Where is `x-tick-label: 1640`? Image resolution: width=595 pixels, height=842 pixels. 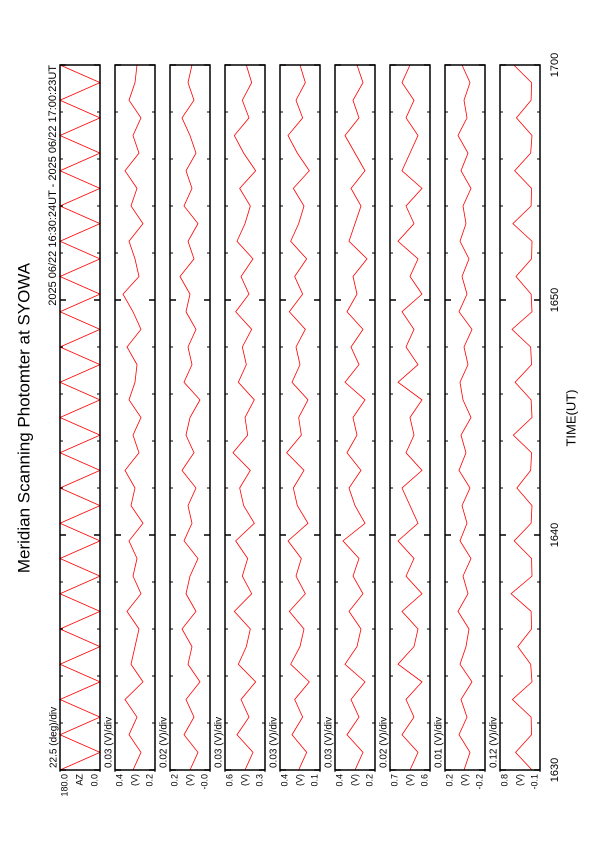
x-tick-label: 1640 is located at coordinates (555, 535).